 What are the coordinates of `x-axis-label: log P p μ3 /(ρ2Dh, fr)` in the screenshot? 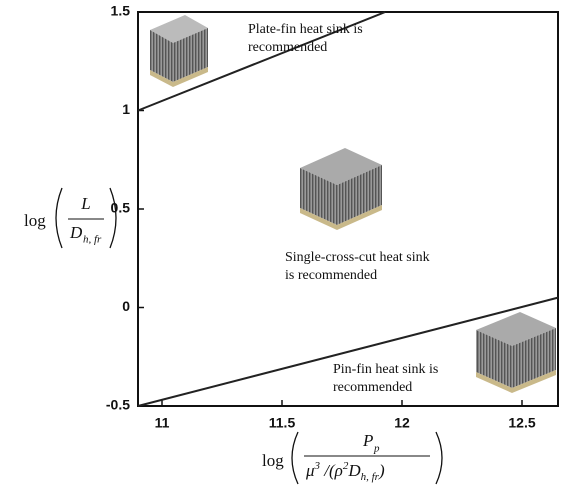 It's located at (352, 458).